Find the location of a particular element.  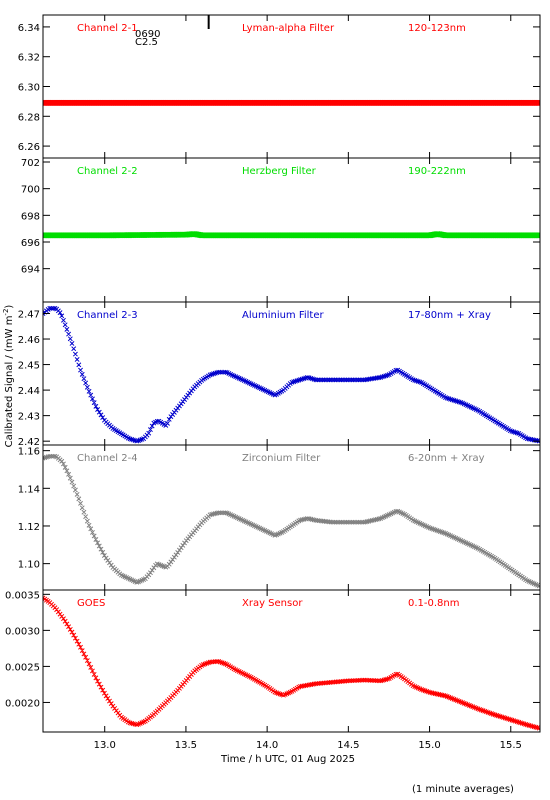

panel-4-ytick-label: 1.12 is located at coordinates (29, 527).